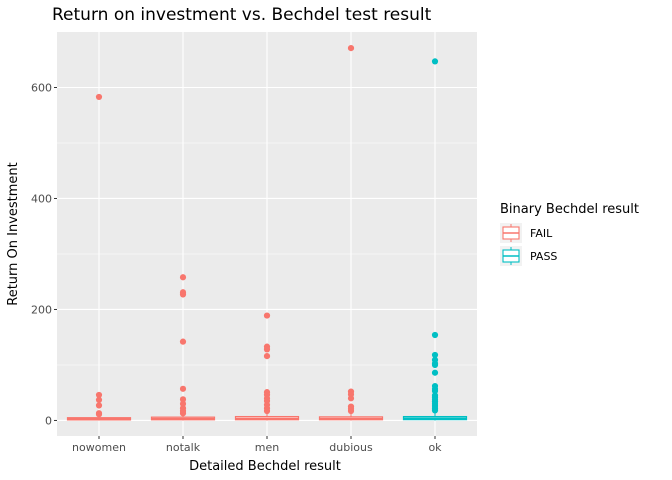 This screenshot has height=480, width=672. What do you see at coordinates (265, 466) in the screenshot?
I see `x-axis-title: Detailed Bechdel result` at bounding box center [265, 466].